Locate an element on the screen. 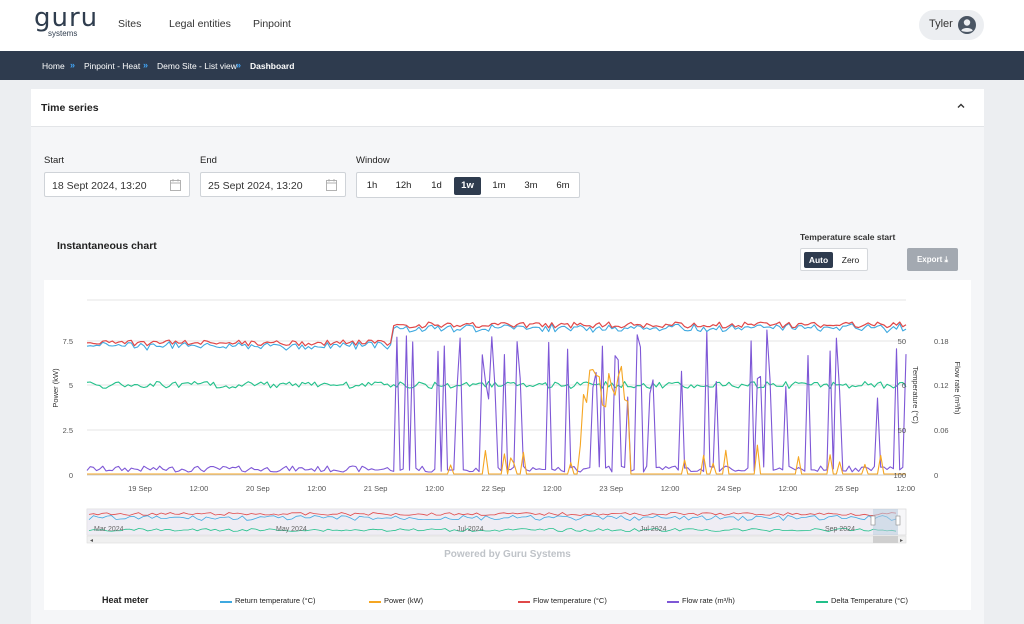 The height and width of the screenshot is (624, 1024). window-3m-button: 3m is located at coordinates (531, 185).